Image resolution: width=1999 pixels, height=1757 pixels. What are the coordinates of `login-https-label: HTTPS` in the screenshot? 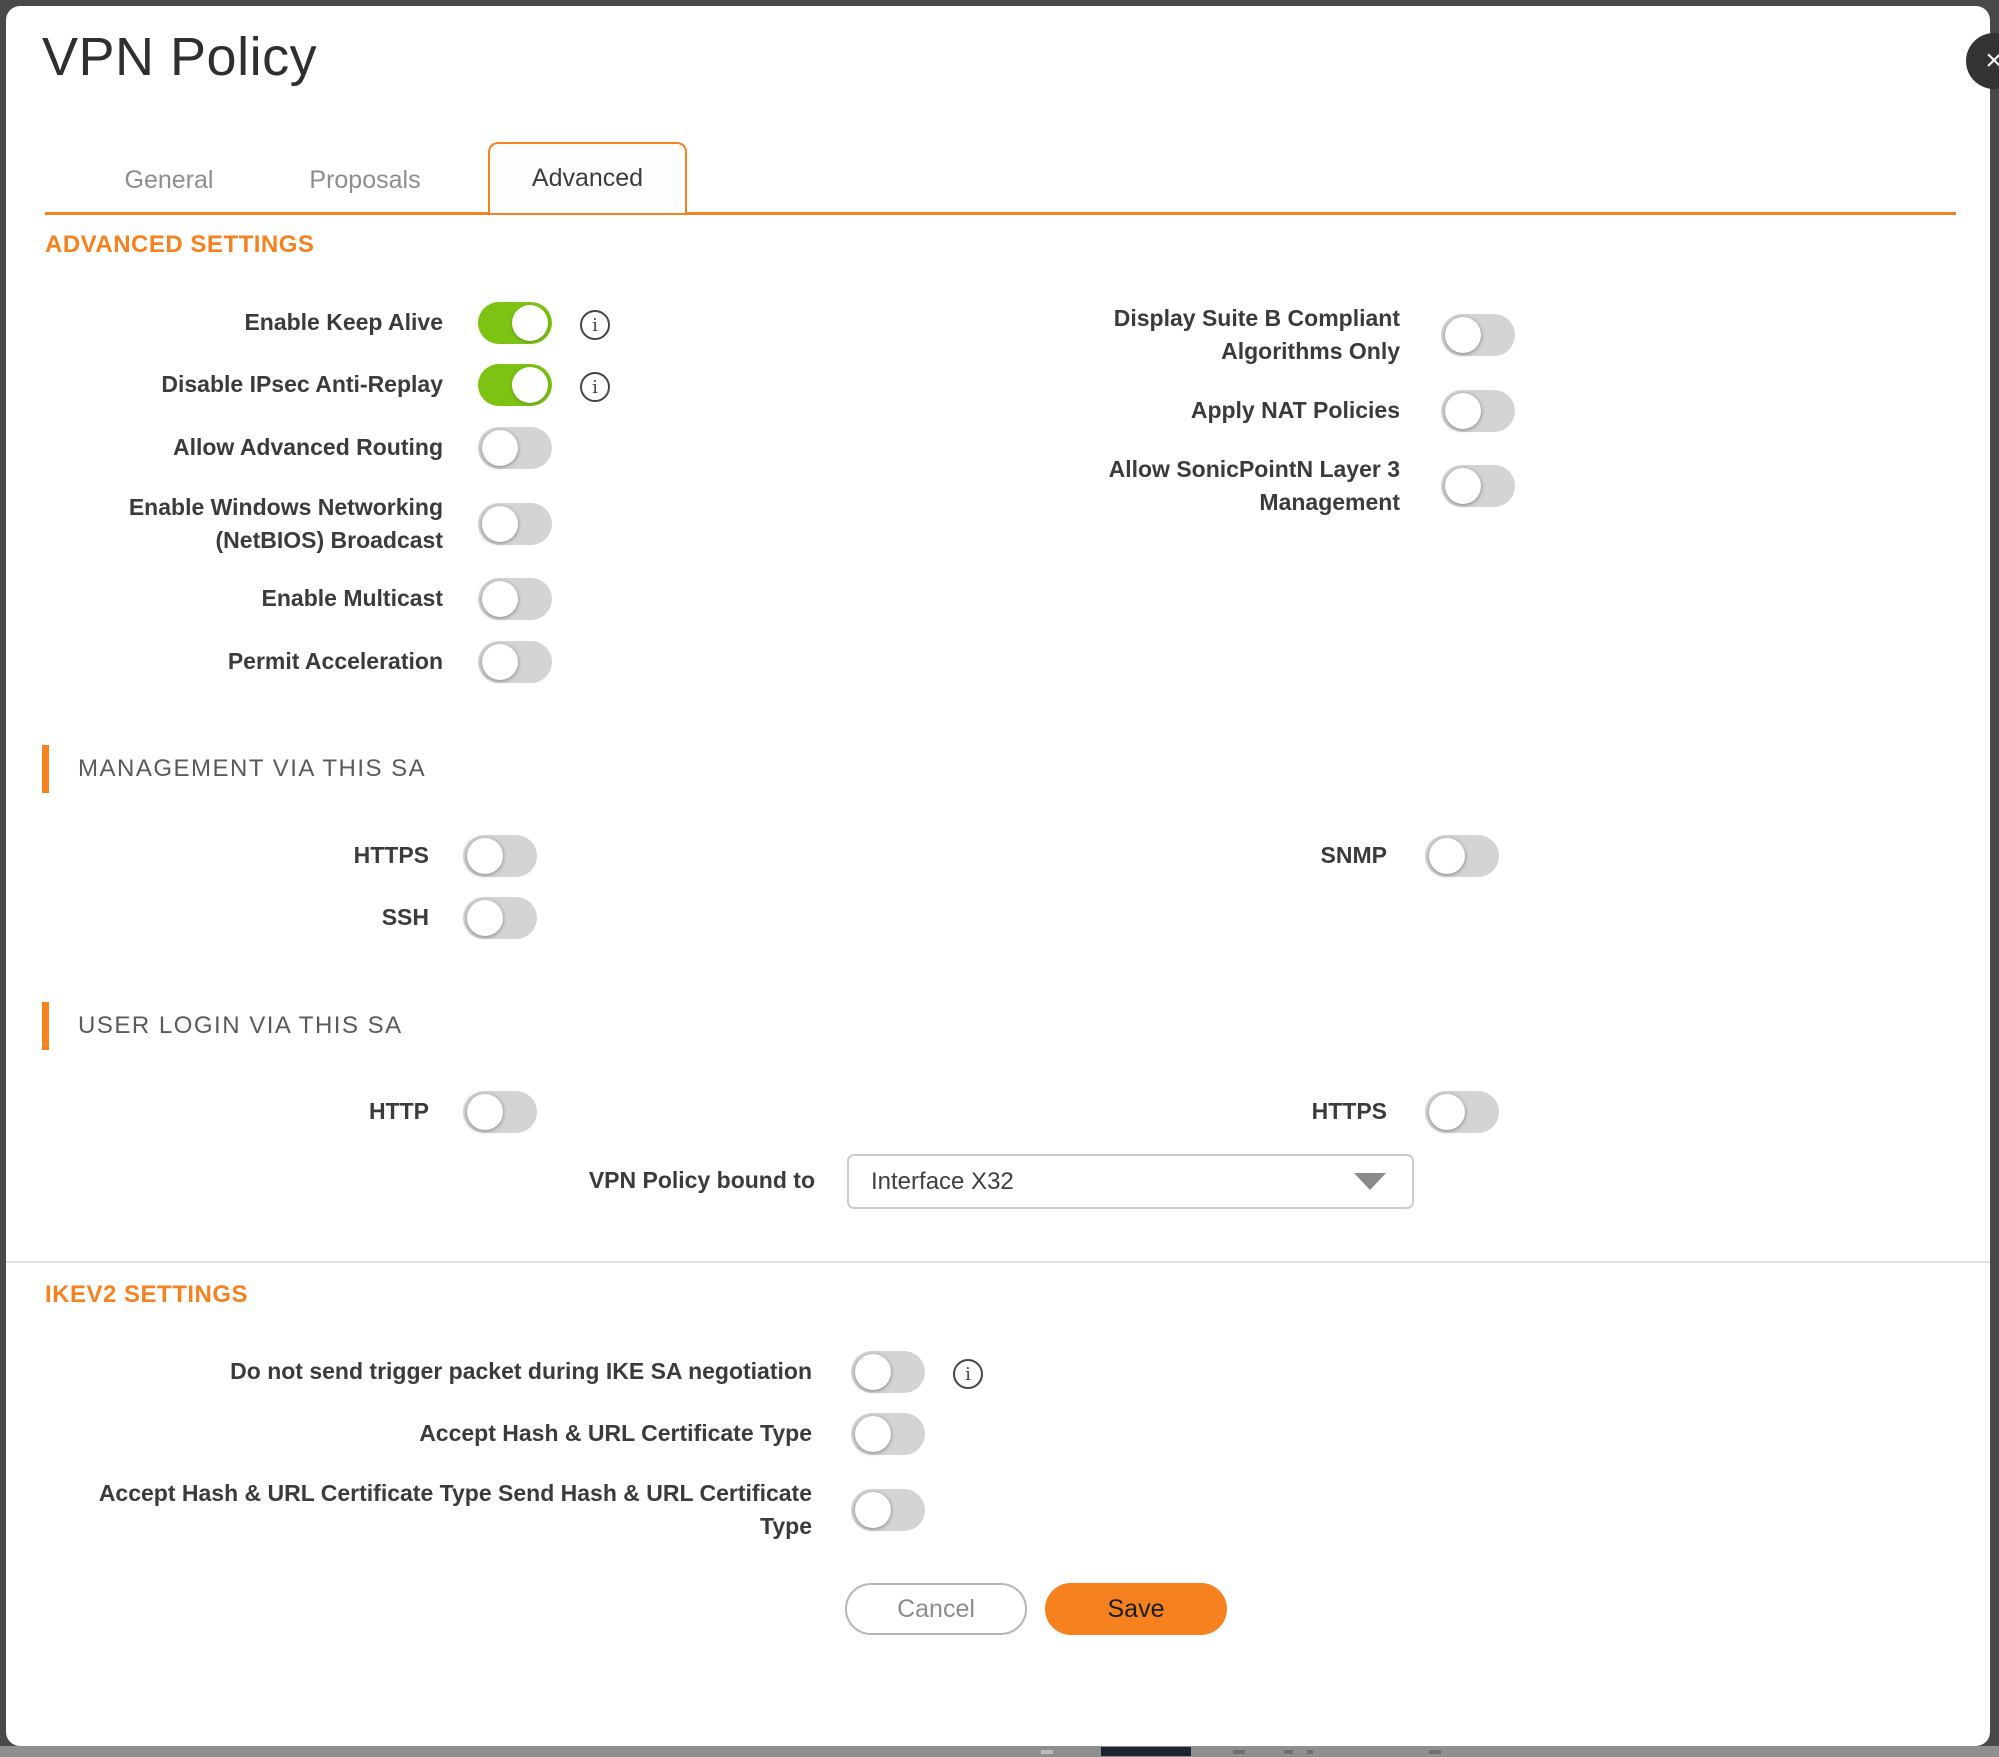 It's located at (1349, 1111).